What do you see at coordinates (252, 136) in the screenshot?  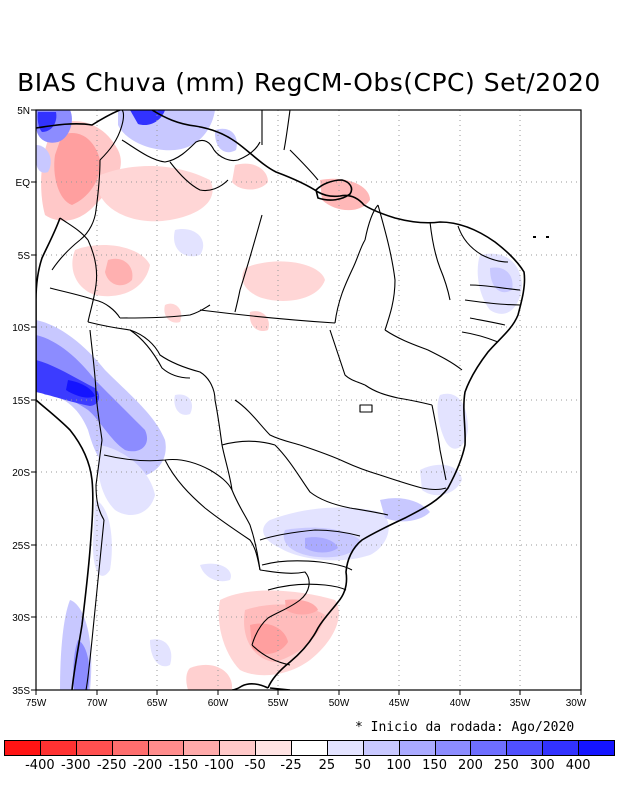 I see `border-guianas` at bounding box center [252, 136].